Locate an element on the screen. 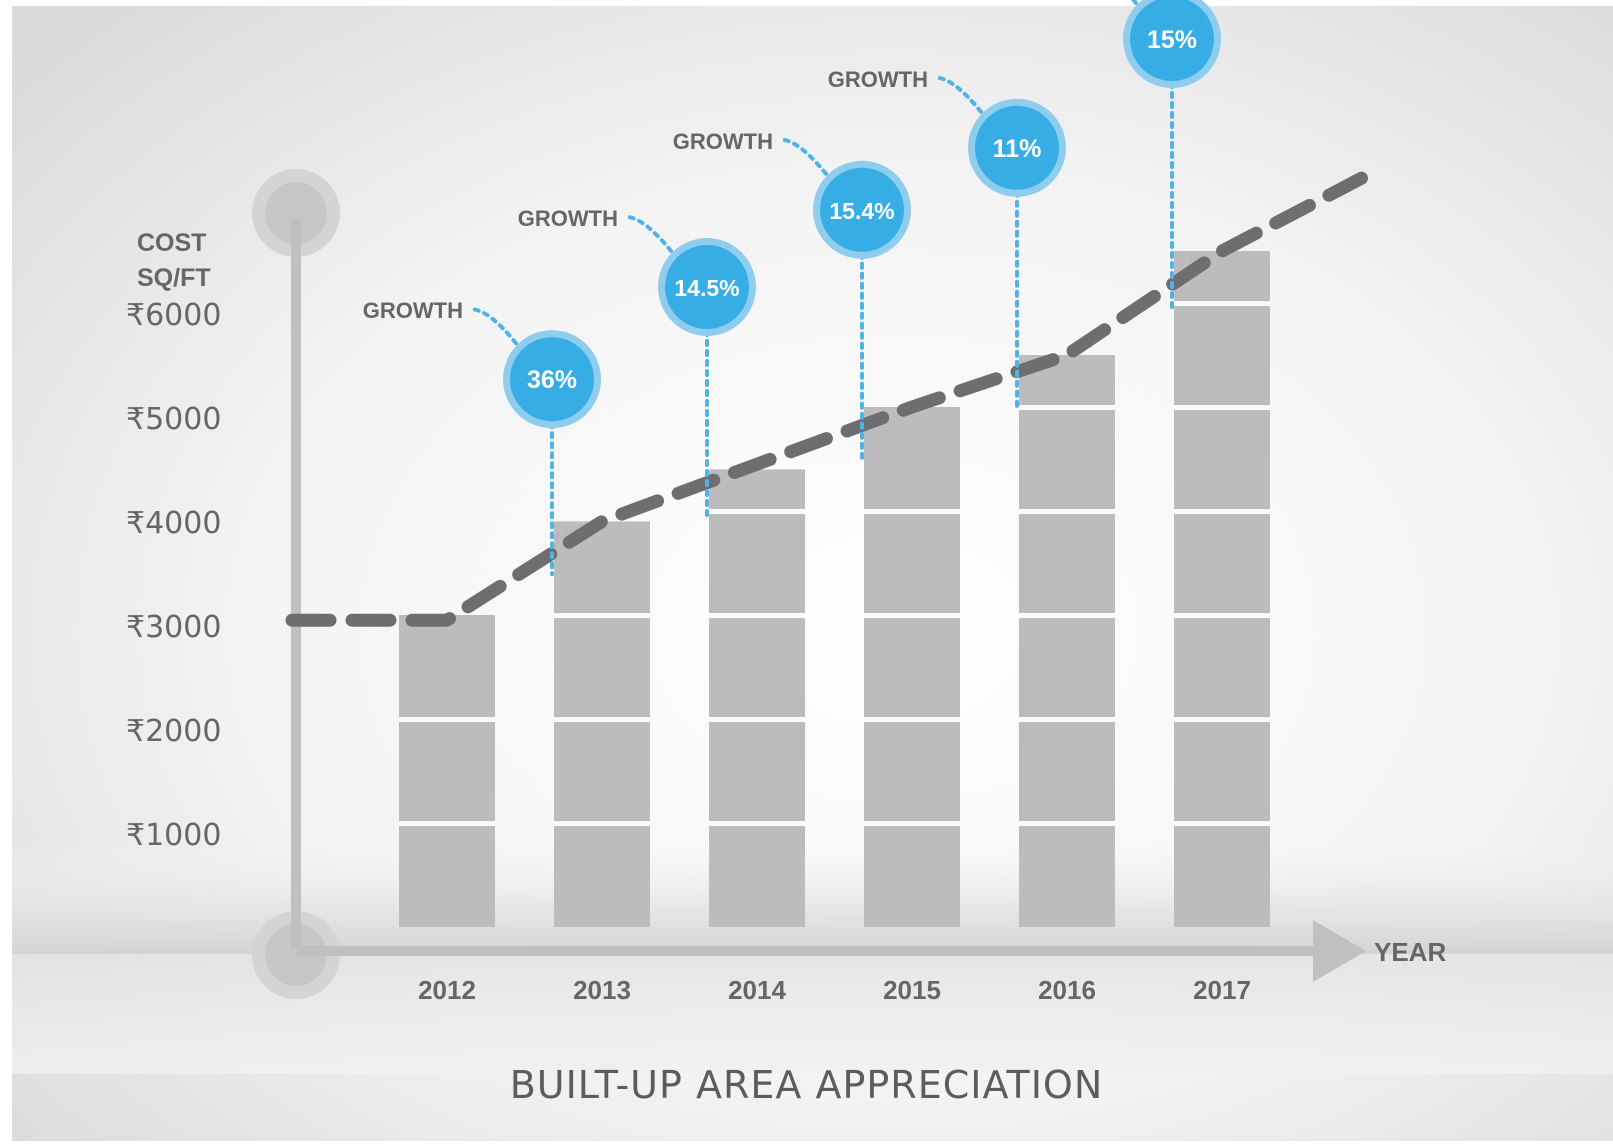 The width and height of the screenshot is (1613, 1147). growth-value: 15.4% is located at coordinates (861, 211).